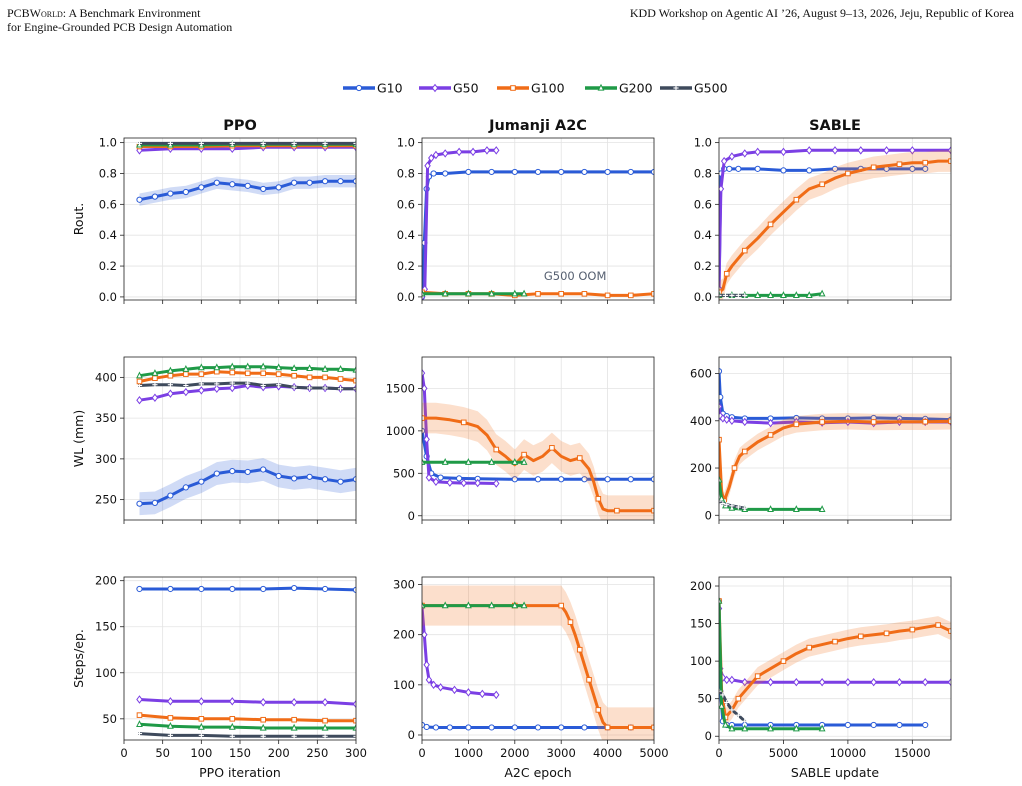 The height and width of the screenshot is (786, 1022). Describe the element at coordinates (404, 635) in the screenshot. I see `y-tick-label: 200` at that location.